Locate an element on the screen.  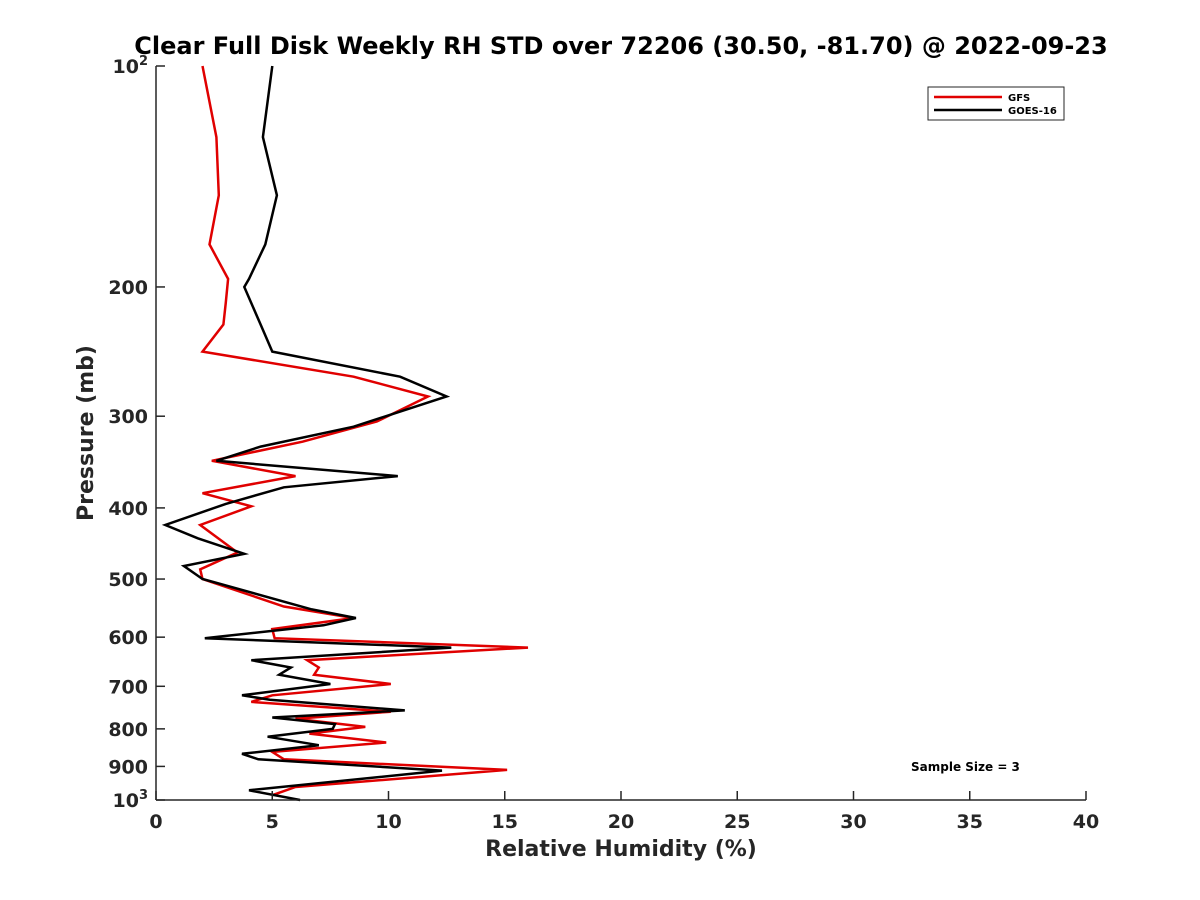
x-ticks: 0 5 10 15 20 25 30 35 40 is located at coordinates (624, 812).